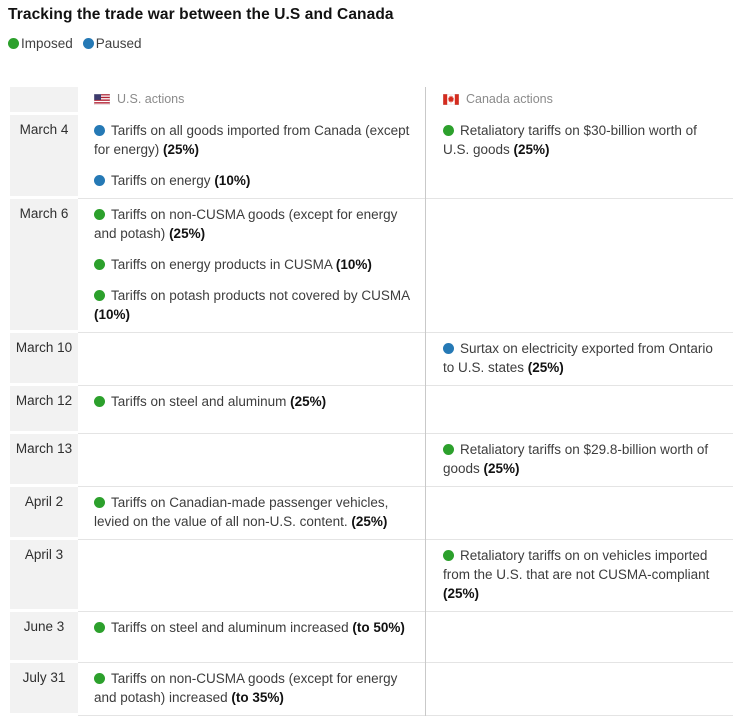 The height and width of the screenshot is (716, 740). Describe the element at coordinates (44, 359) in the screenshot. I see `date-cell: March 10` at that location.